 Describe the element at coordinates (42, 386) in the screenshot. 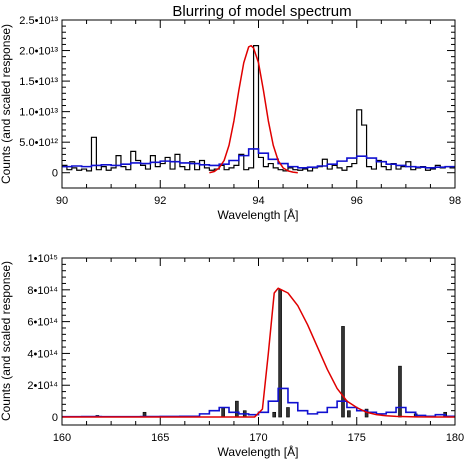

I see `bottom-y-tick-label: 2•10¹⁴` at that location.